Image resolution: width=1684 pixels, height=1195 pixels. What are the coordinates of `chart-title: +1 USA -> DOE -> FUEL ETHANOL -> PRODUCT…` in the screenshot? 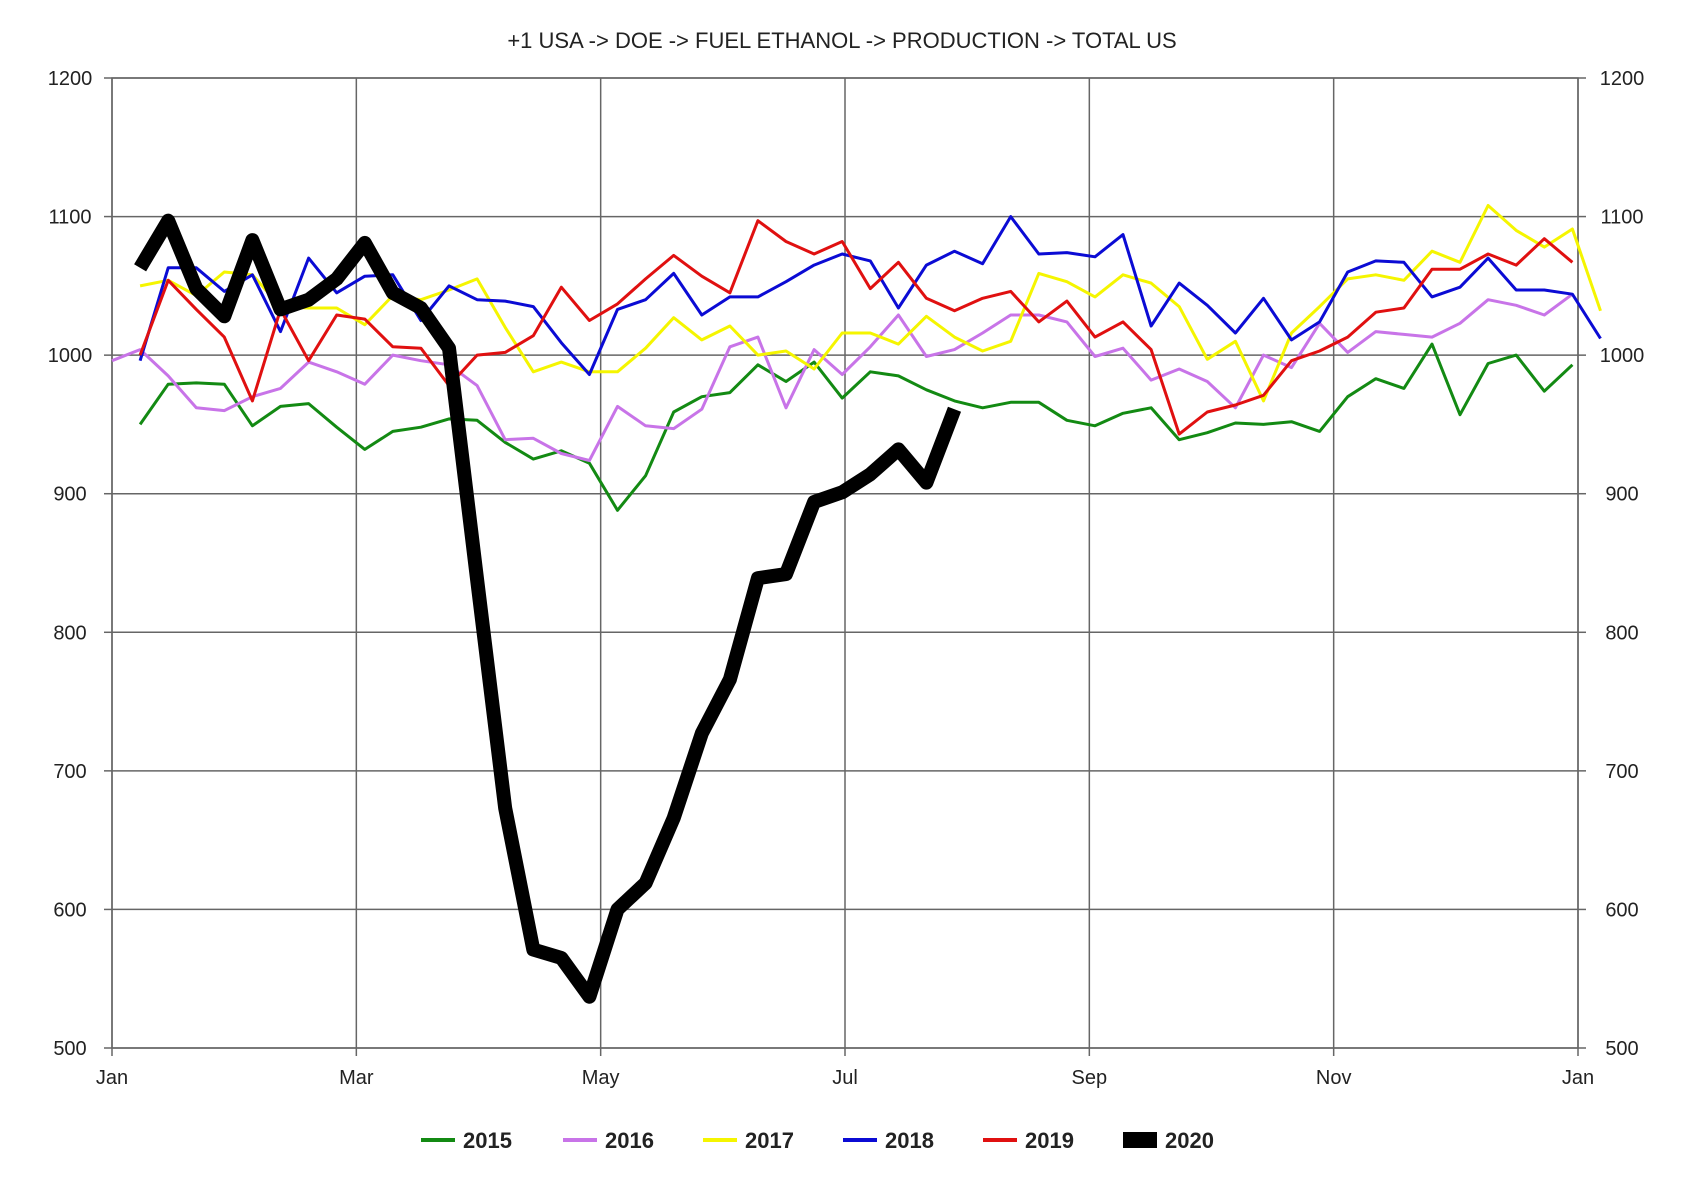 It's located at (841, 40).